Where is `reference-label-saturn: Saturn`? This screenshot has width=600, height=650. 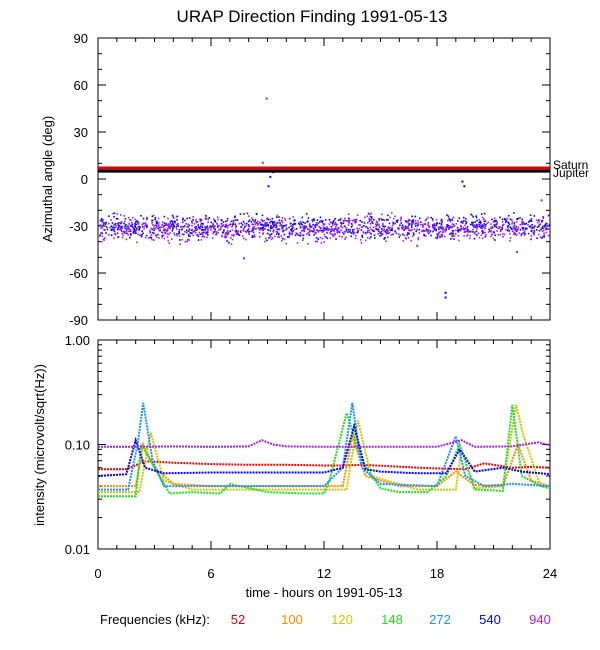
reference-label-saturn: Saturn is located at coordinates (570, 165).